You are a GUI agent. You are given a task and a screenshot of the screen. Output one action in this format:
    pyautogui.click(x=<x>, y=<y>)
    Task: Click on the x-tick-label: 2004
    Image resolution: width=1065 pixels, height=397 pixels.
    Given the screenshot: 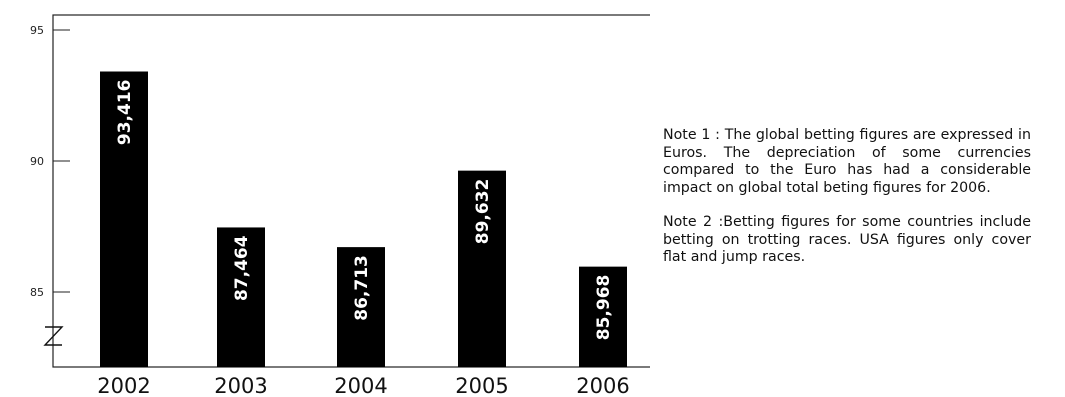 What is the action you would take?
    pyautogui.click(x=360, y=385)
    